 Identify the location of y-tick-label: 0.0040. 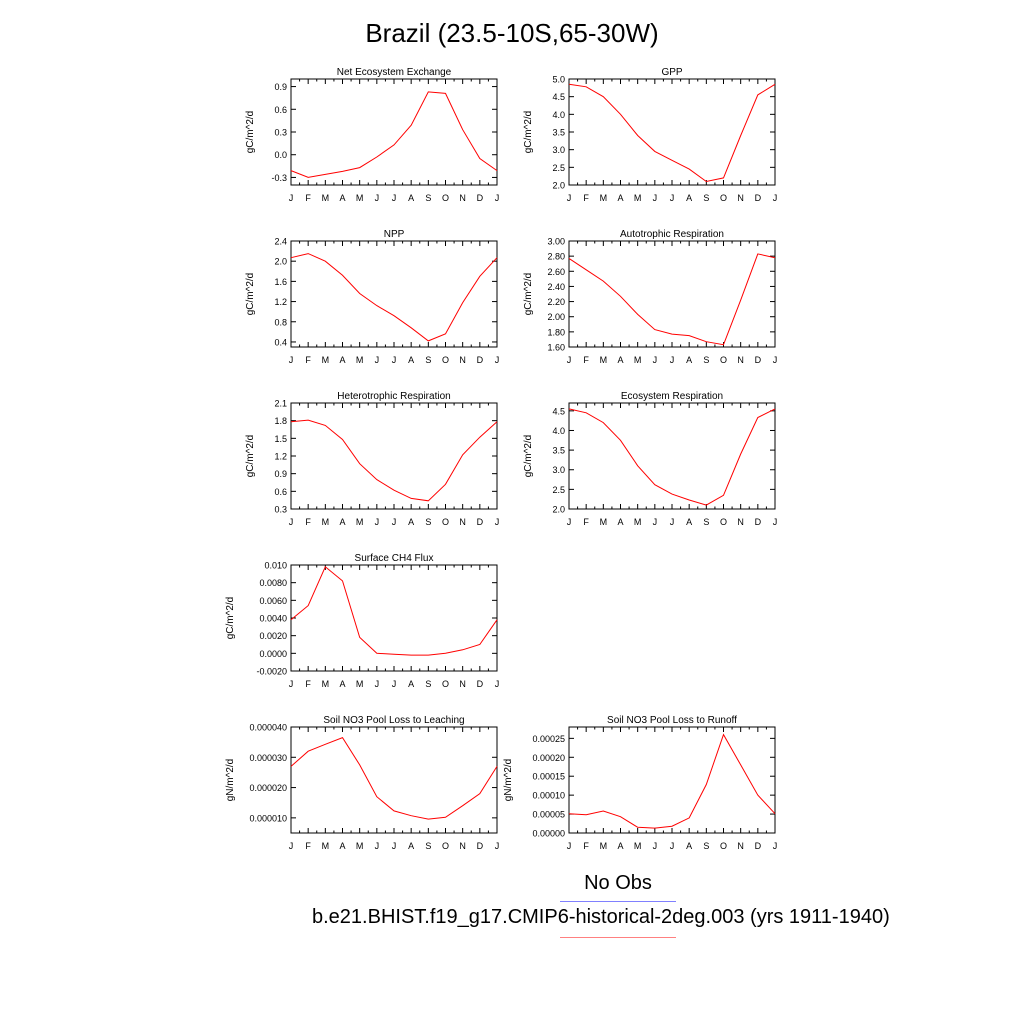
(273, 619).